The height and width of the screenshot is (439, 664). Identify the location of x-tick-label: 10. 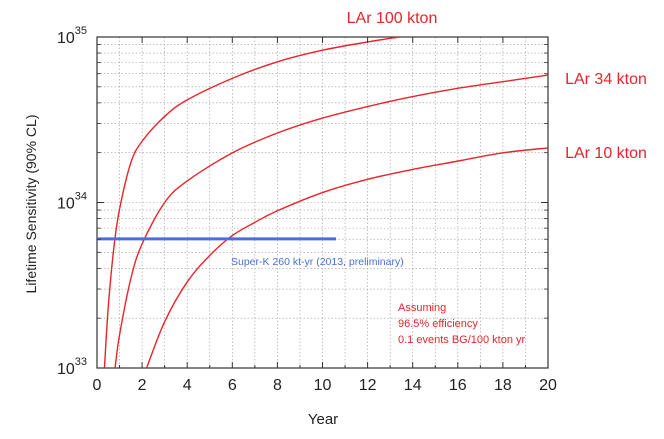
(323, 385).